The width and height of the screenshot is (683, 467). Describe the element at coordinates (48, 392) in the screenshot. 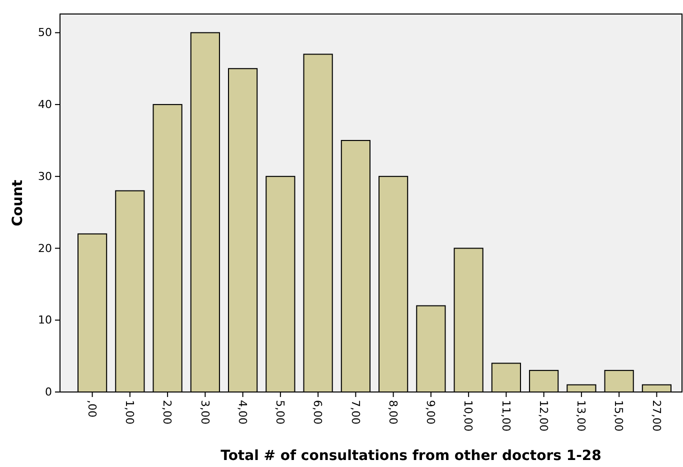

I see `y-tick-label: 0` at that location.